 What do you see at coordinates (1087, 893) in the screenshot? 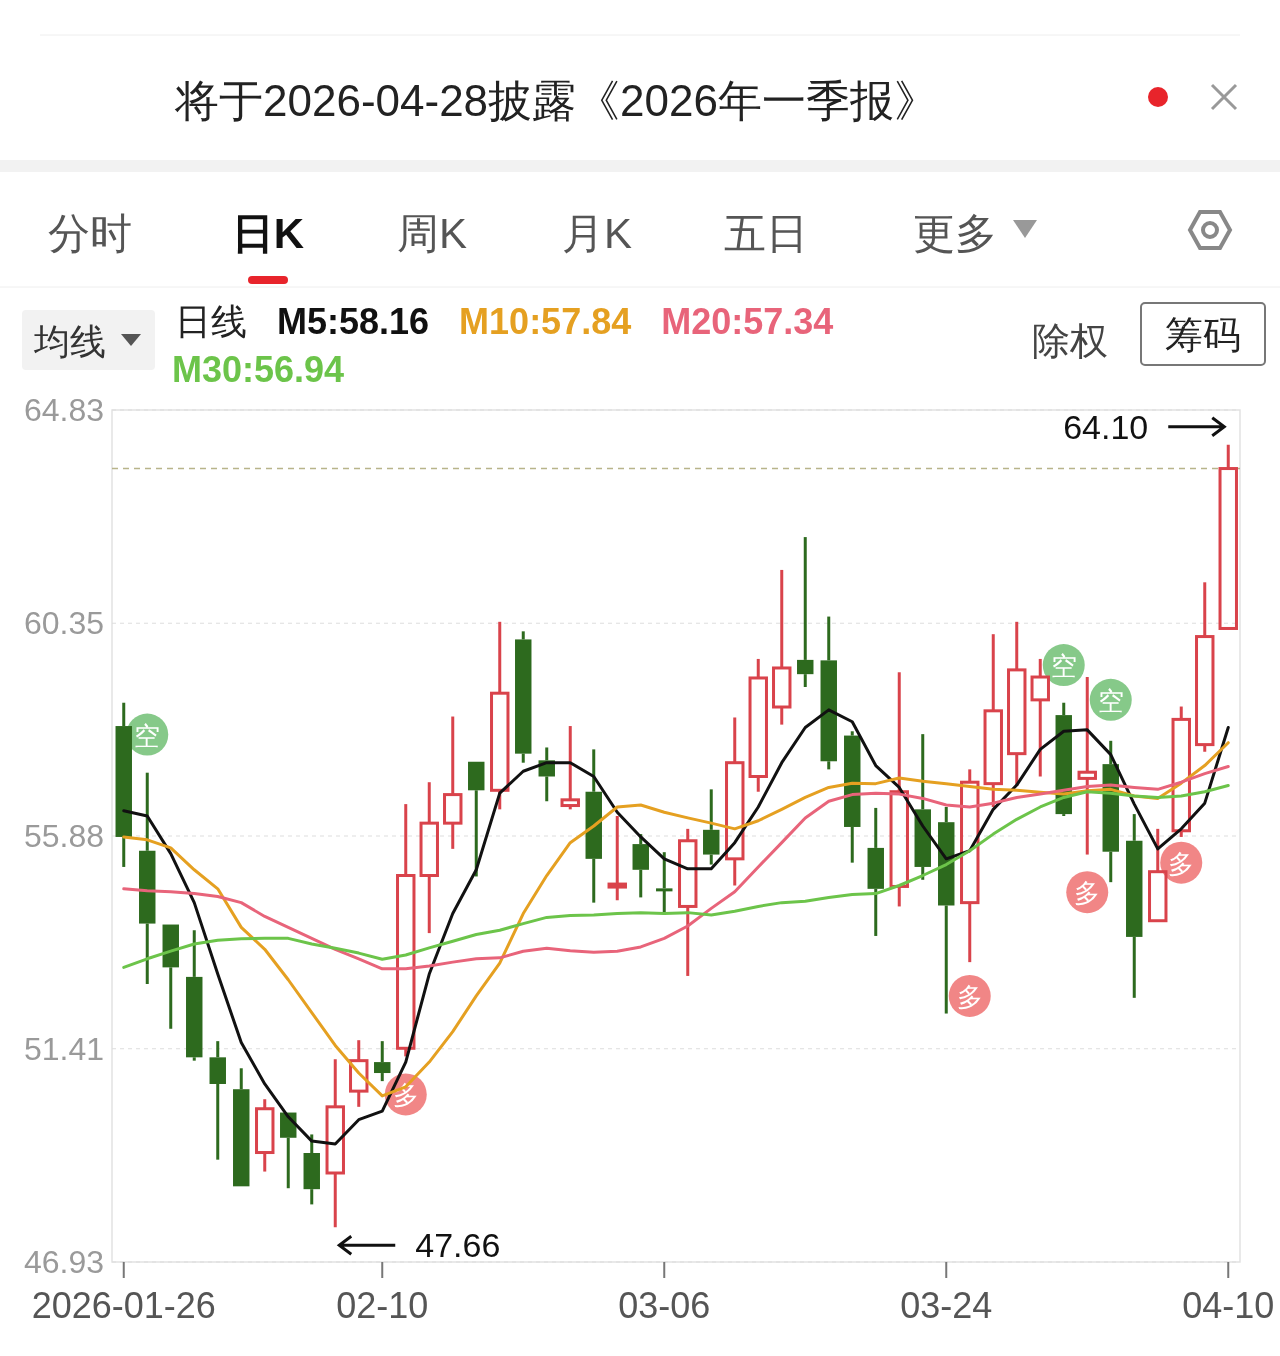
I see `series-label: 多` at bounding box center [1087, 893].